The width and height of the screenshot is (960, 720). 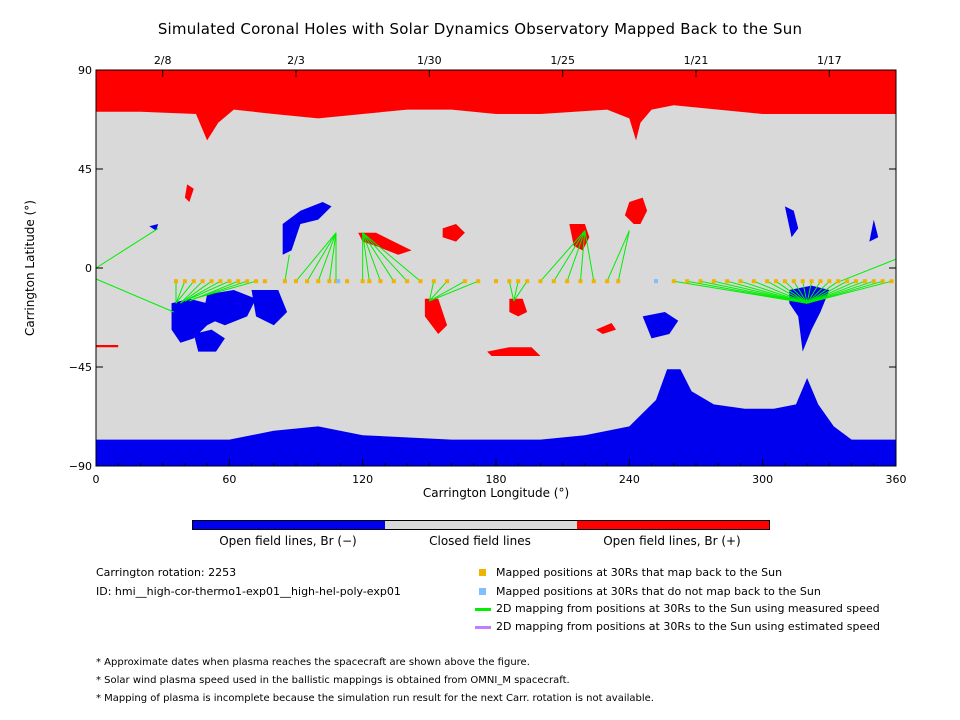 What do you see at coordinates (480, 541) in the screenshot?
I see `colorbar-label-closed: Closed field lines` at bounding box center [480, 541].